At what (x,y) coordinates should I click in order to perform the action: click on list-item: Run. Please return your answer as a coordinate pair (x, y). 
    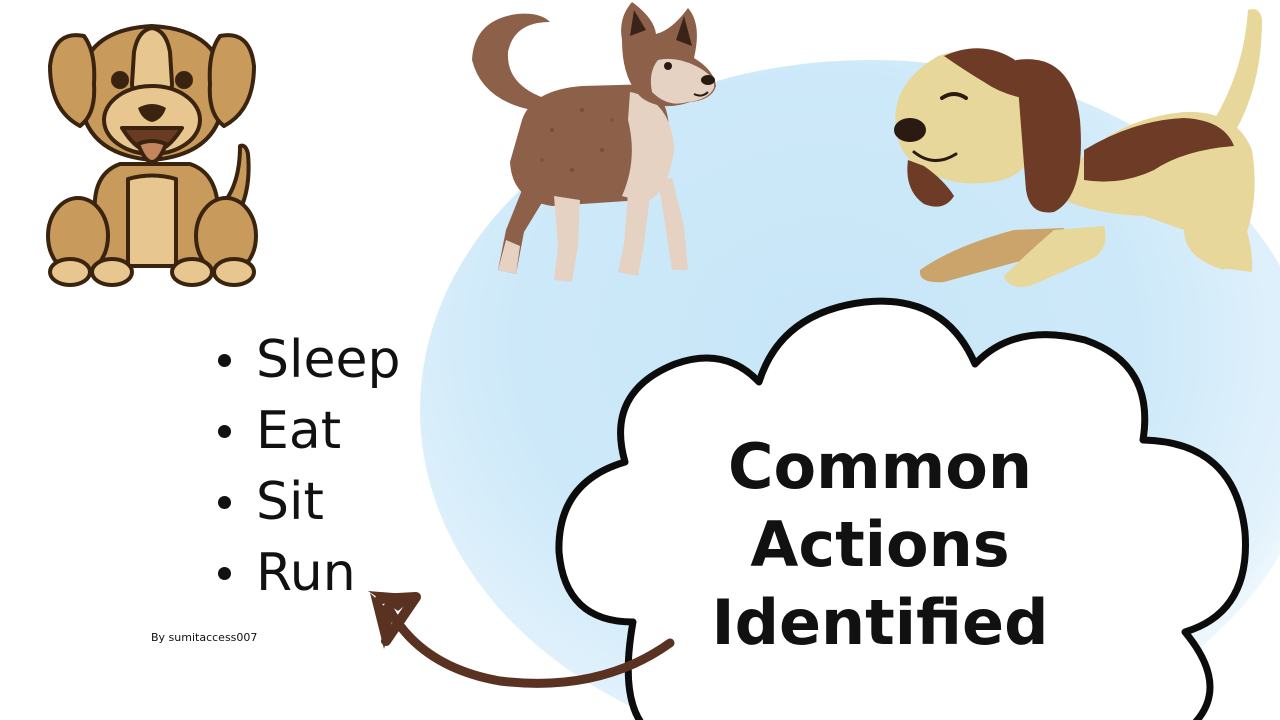
    Looking at the image, I should click on (306, 573).